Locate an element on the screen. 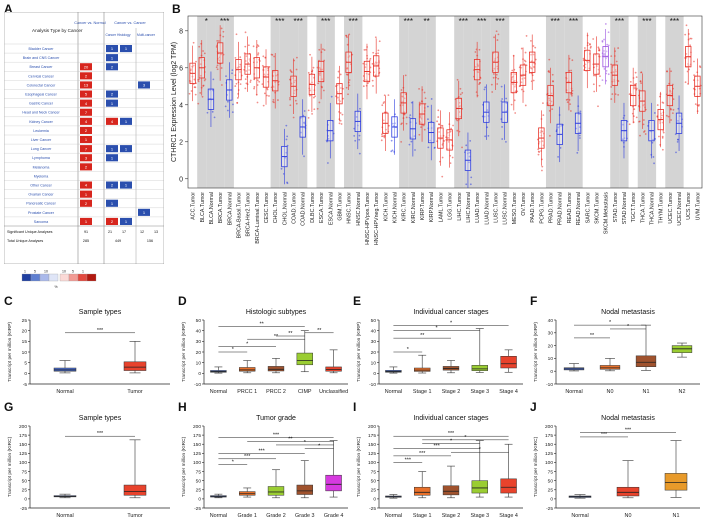  significance-stars: * is located at coordinates (206, 21).